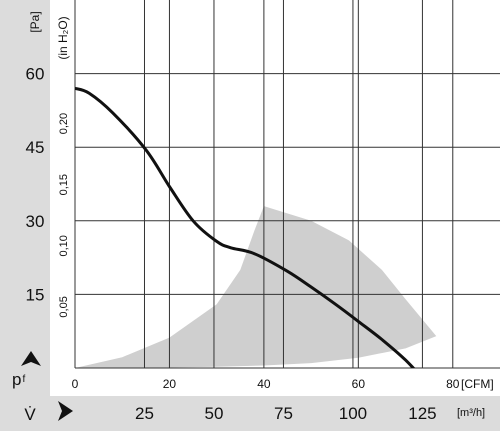  I want to click on m3h-tick-label: 75, so click(283, 413).